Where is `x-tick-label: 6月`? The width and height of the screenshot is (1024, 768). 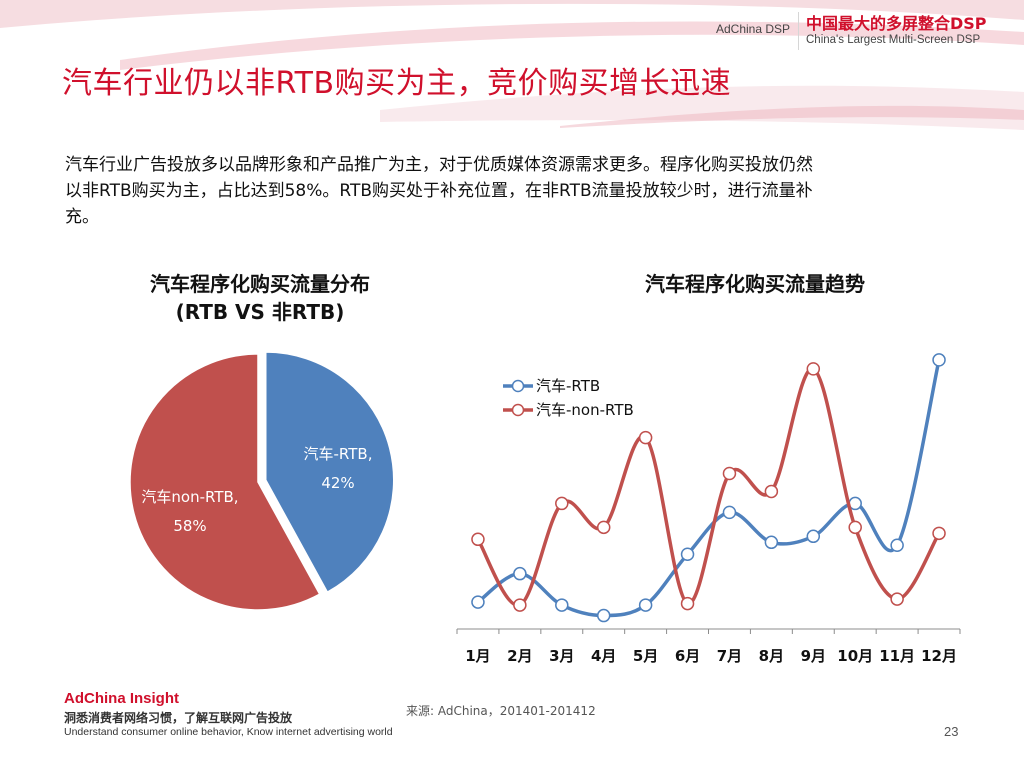
x-tick-label: 6月 is located at coordinates (687, 656).